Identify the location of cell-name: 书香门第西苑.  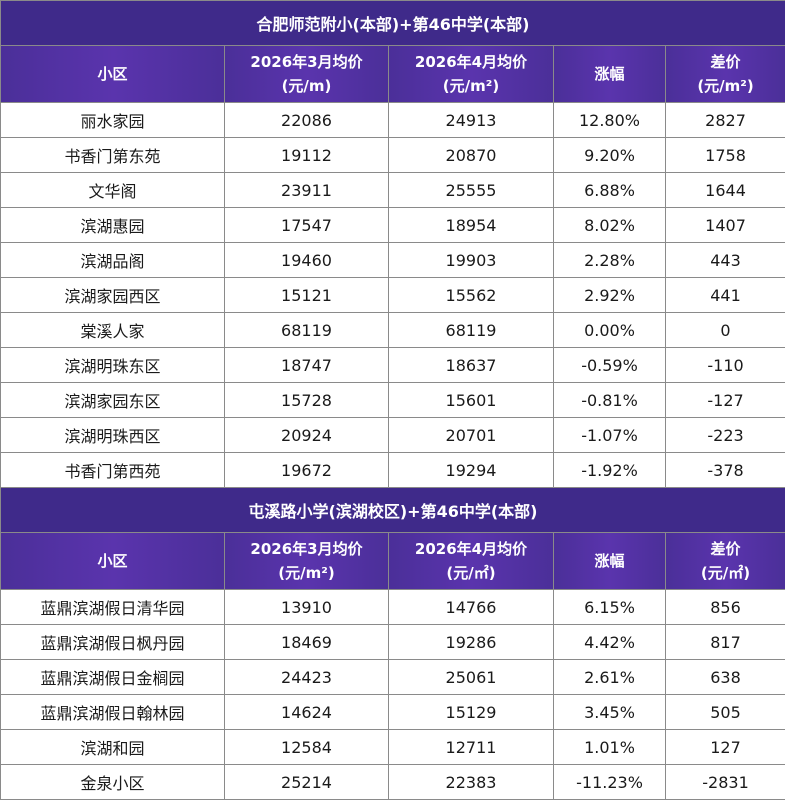
(112, 470).